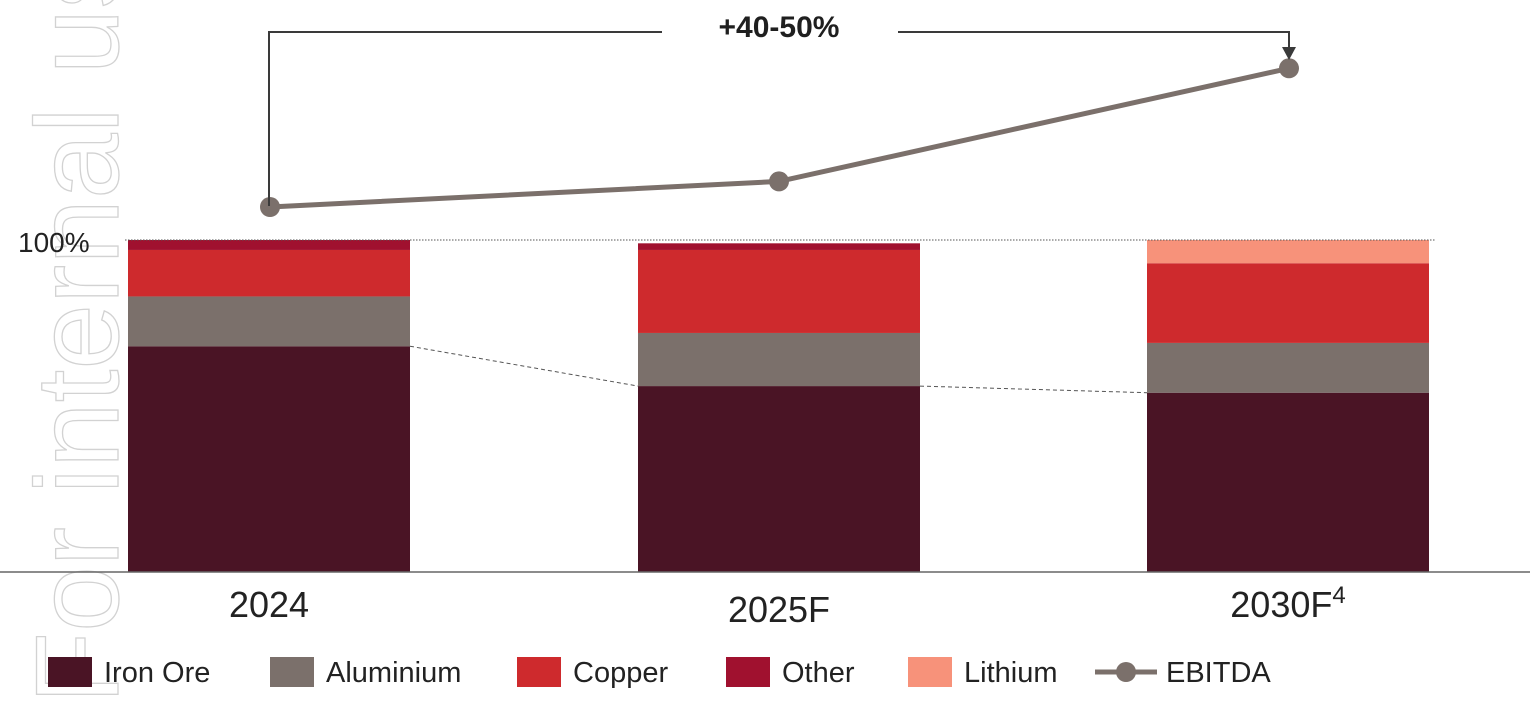 The height and width of the screenshot is (704, 1530). Describe the element at coordinates (818, 673) in the screenshot. I see `legend-label-other: Other` at that location.